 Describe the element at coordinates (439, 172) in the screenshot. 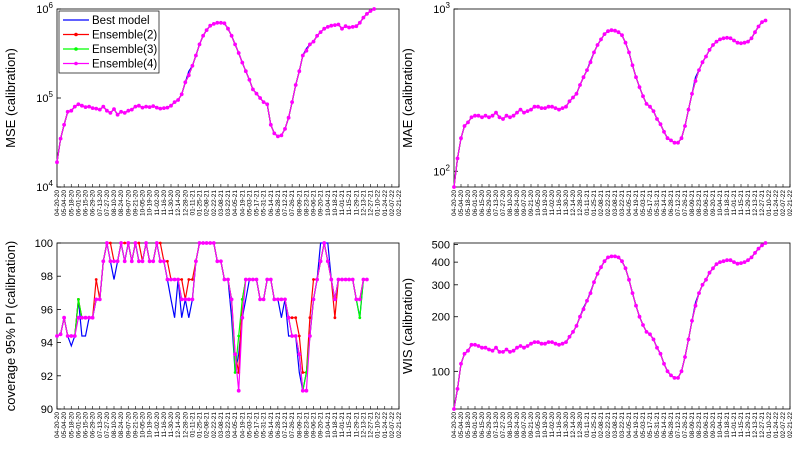

I see `y-tick-base: 10` at that location.